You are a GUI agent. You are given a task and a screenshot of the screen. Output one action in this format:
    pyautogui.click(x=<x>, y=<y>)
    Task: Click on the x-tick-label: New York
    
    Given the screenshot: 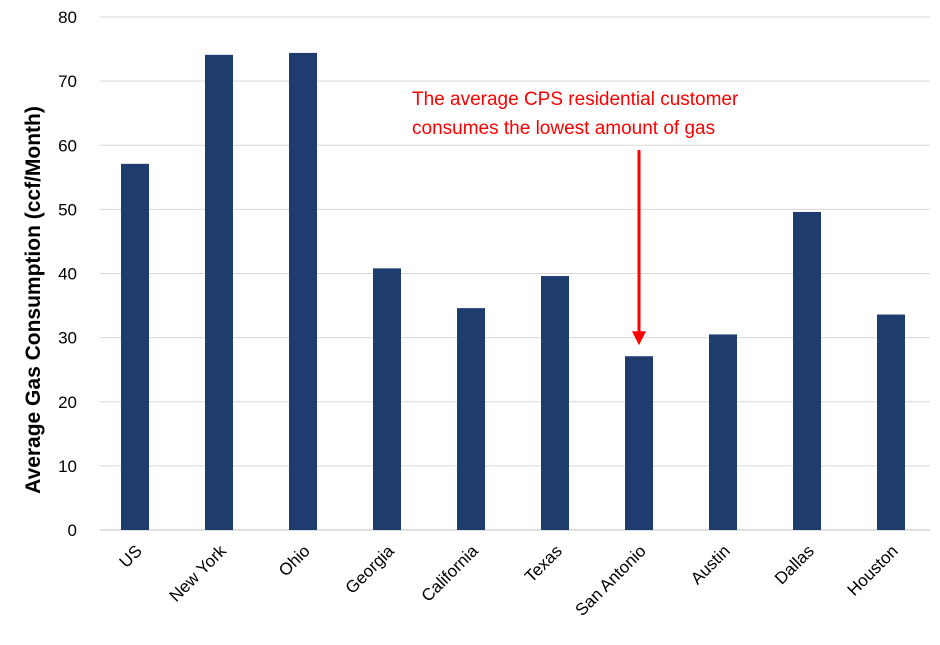 What is the action you would take?
    pyautogui.click(x=198, y=573)
    